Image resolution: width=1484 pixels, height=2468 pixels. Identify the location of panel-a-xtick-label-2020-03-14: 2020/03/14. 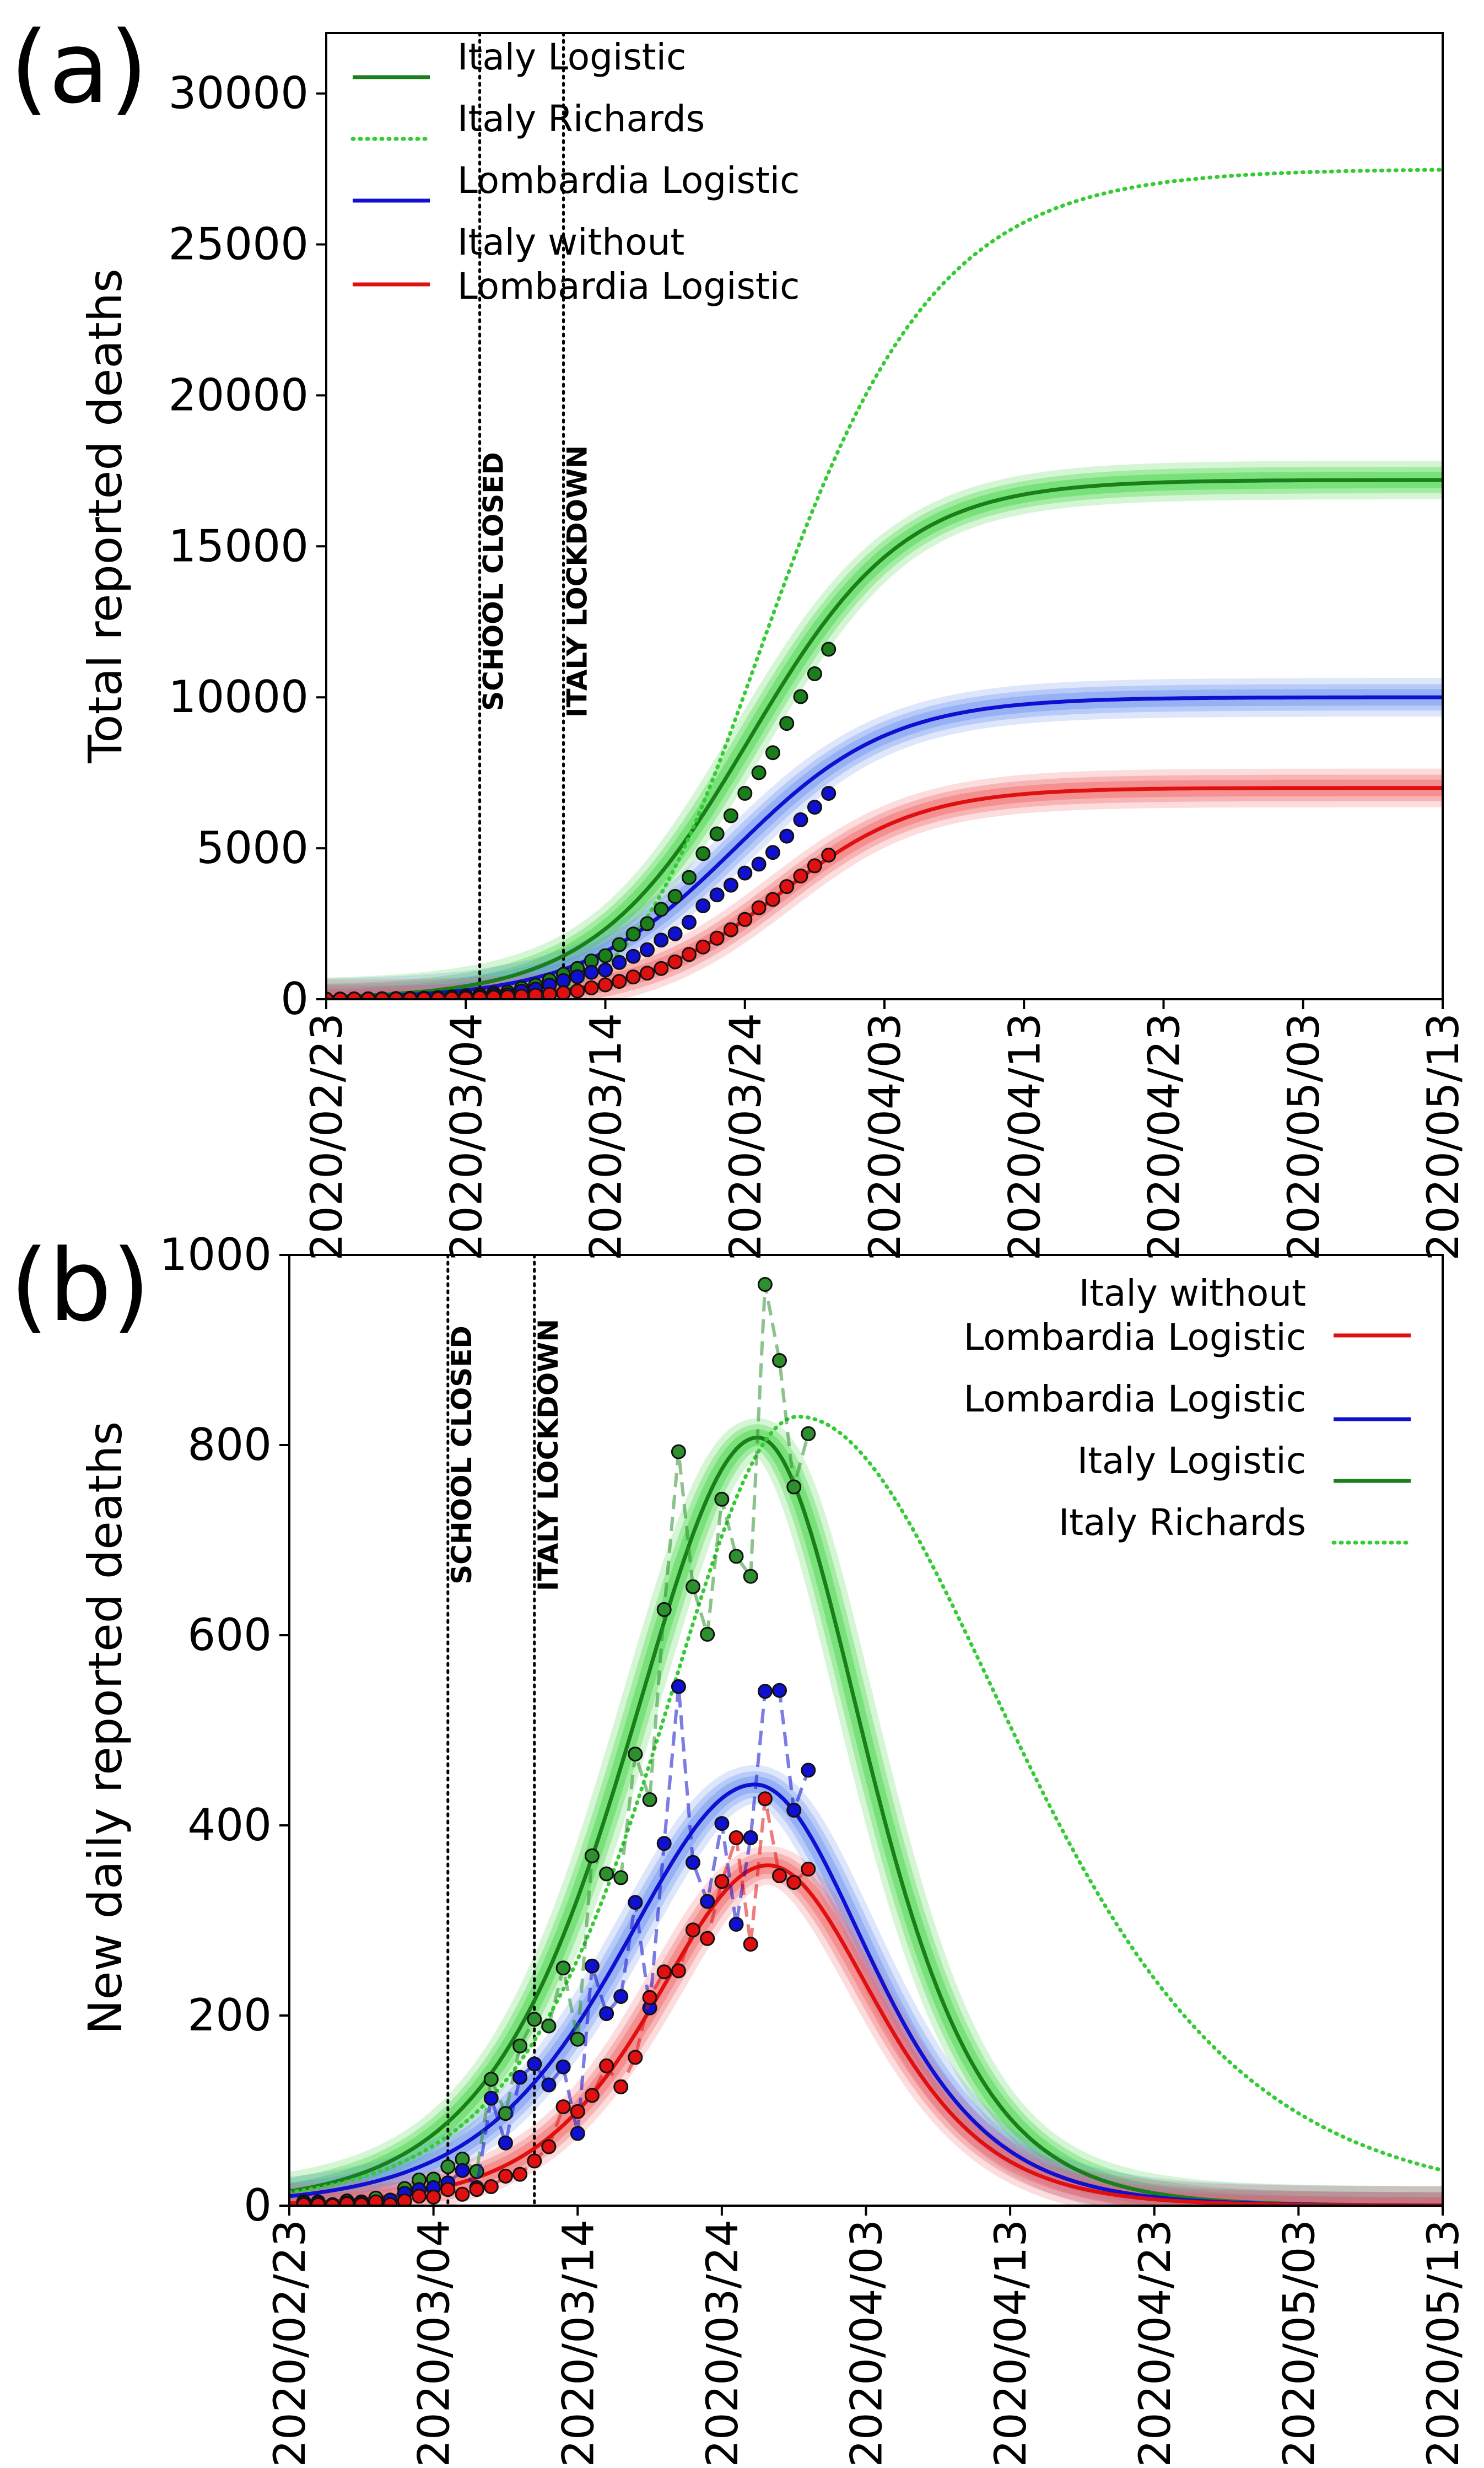
(607, 1137).